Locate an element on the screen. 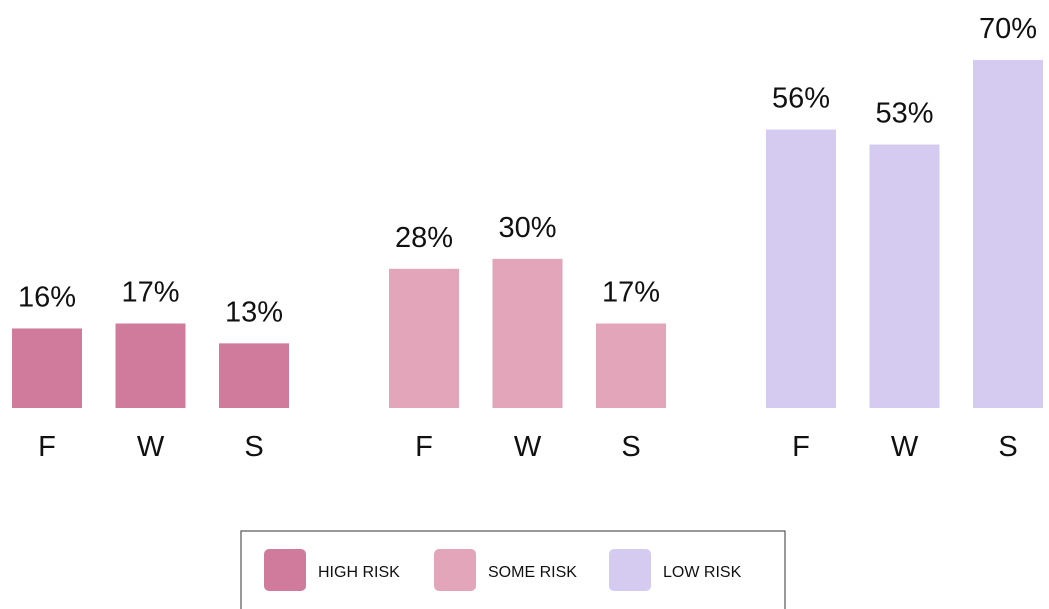  data-label: 28% is located at coordinates (424, 238).